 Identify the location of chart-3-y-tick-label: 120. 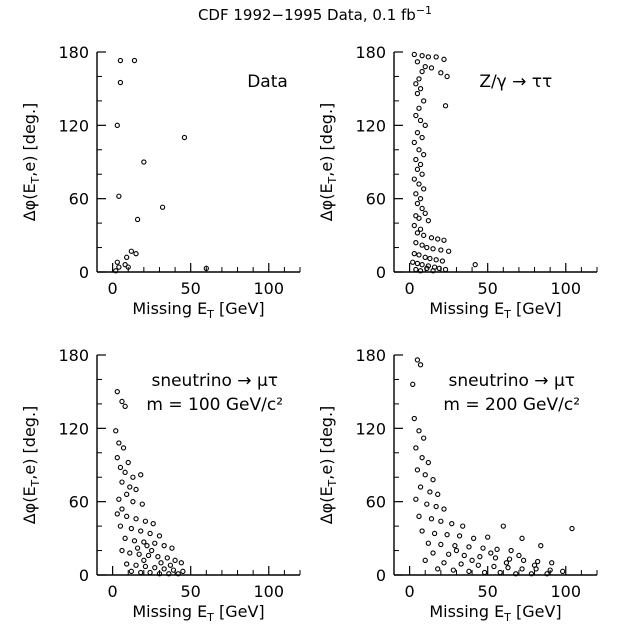
(73, 428).